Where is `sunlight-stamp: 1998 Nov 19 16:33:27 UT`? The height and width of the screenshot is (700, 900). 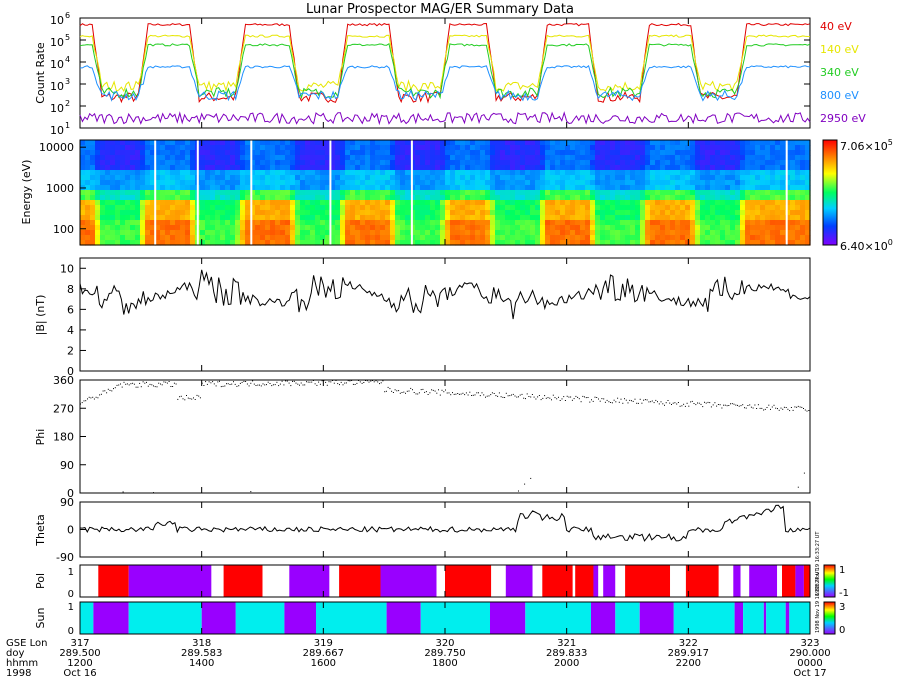
sunlight-stamp: 1998 Nov 19 16:33:27 UT is located at coordinates (818, 600).